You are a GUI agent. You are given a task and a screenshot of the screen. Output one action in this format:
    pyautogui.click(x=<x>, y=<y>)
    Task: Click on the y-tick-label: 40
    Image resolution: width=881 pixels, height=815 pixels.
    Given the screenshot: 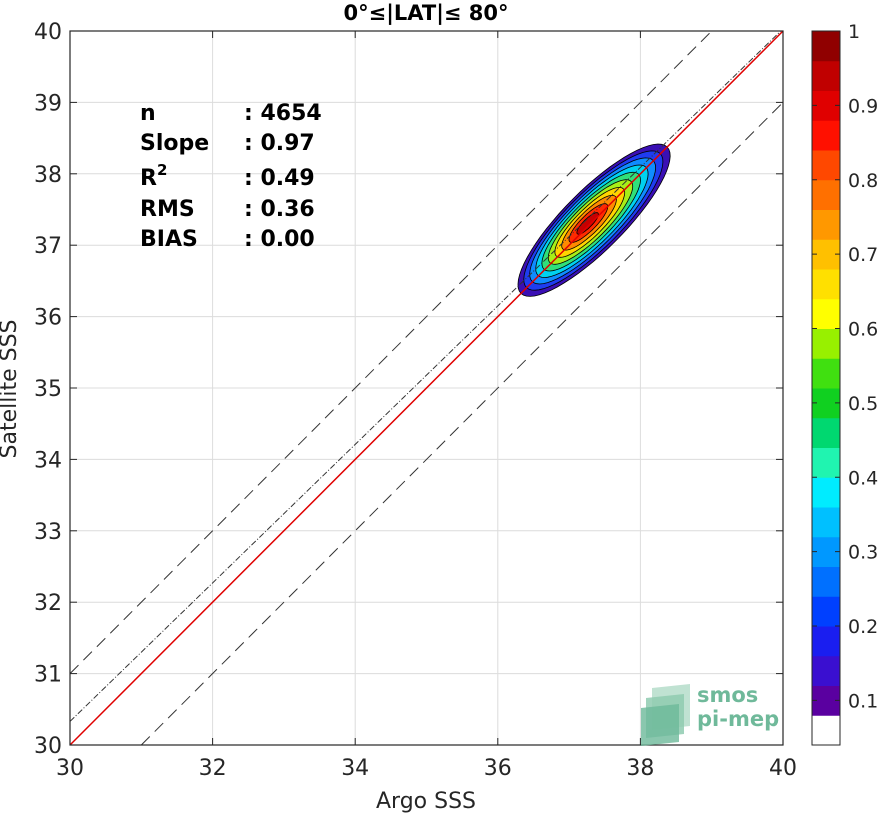 What is the action you would take?
    pyautogui.click(x=48, y=32)
    